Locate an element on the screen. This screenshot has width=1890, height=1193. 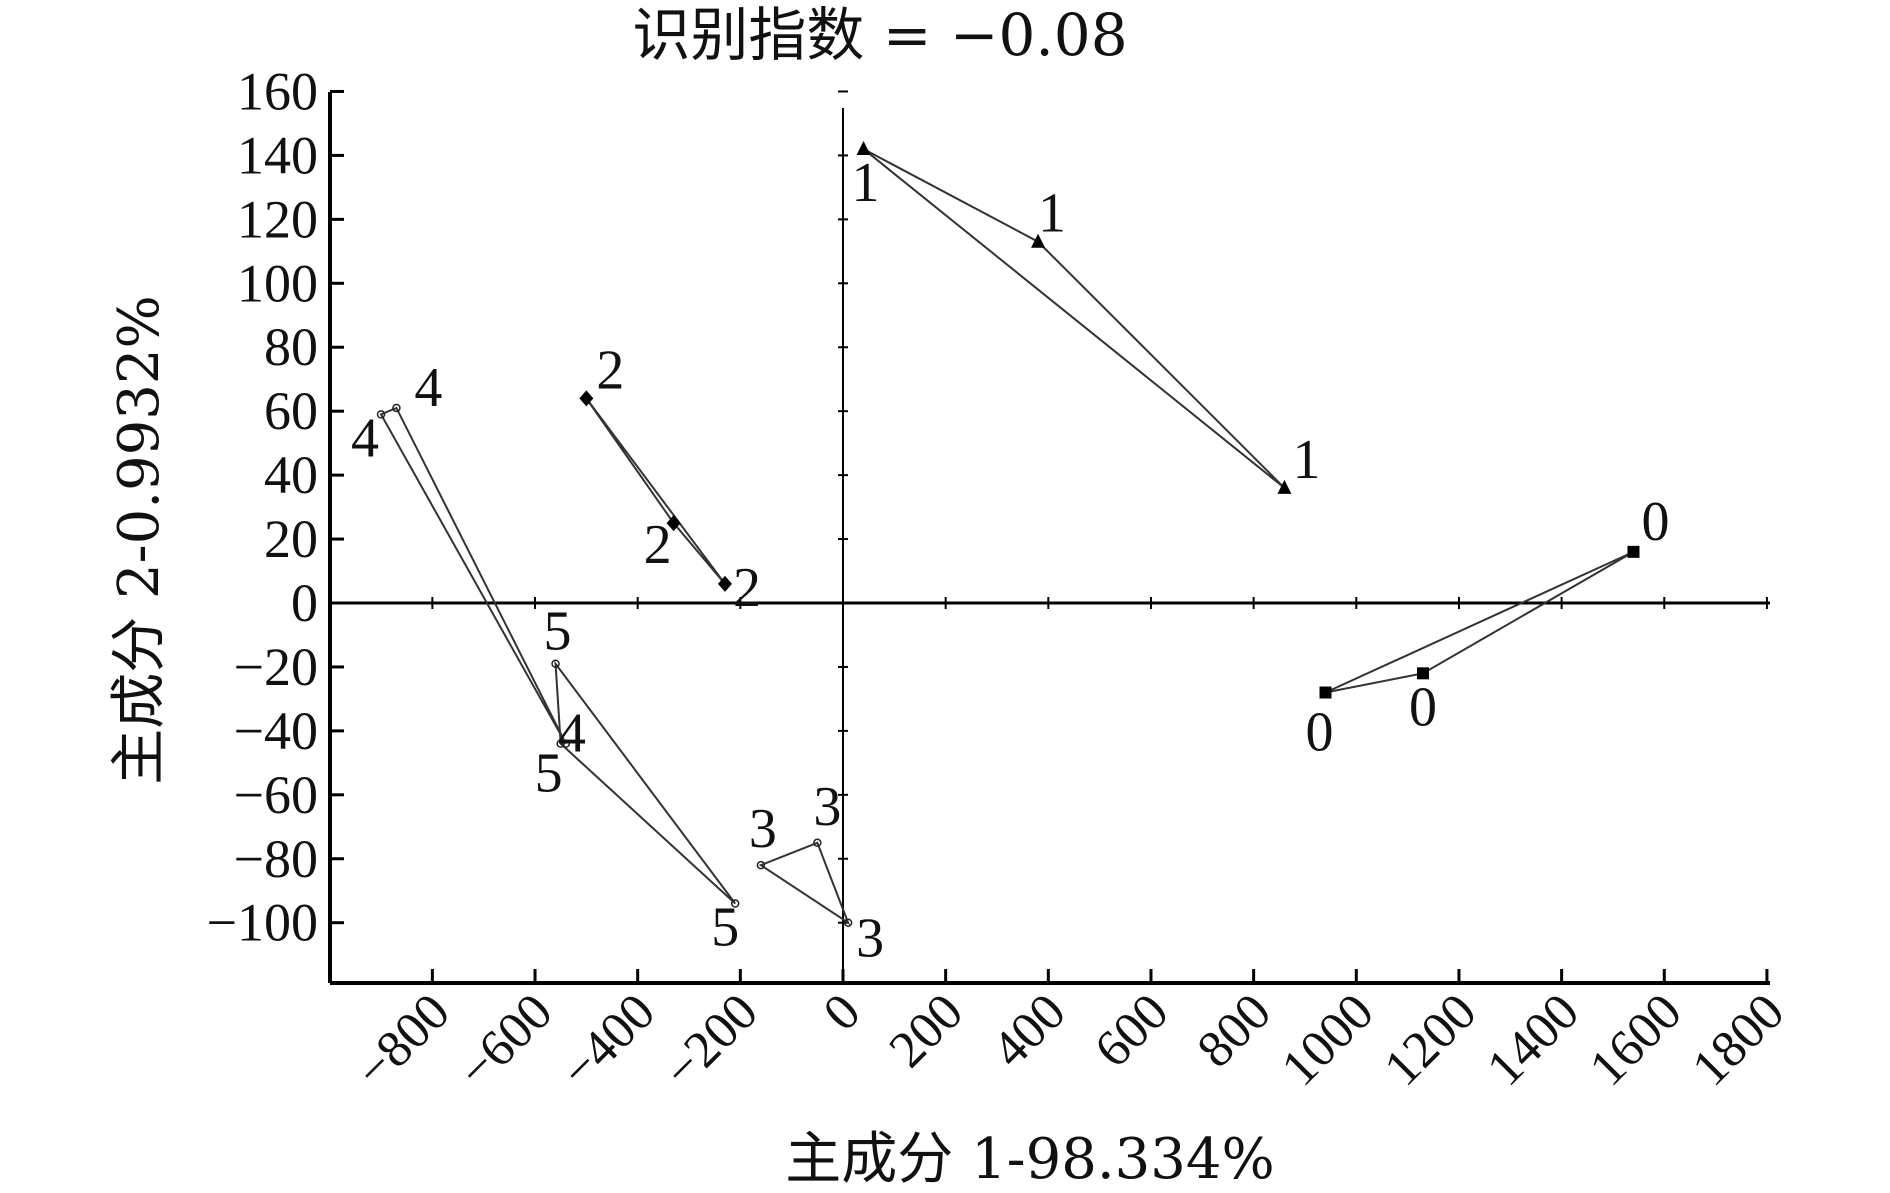
x-tick-label: −800 is located at coordinates (403, 1041).